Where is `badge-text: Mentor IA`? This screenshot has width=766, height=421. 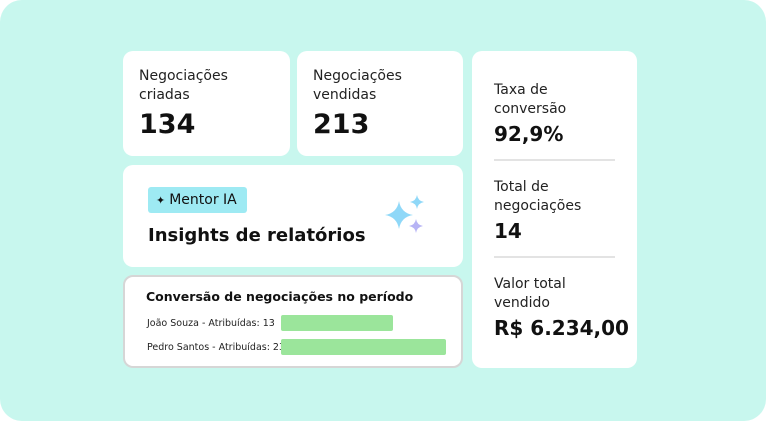 badge-text: Mentor IA is located at coordinates (203, 200).